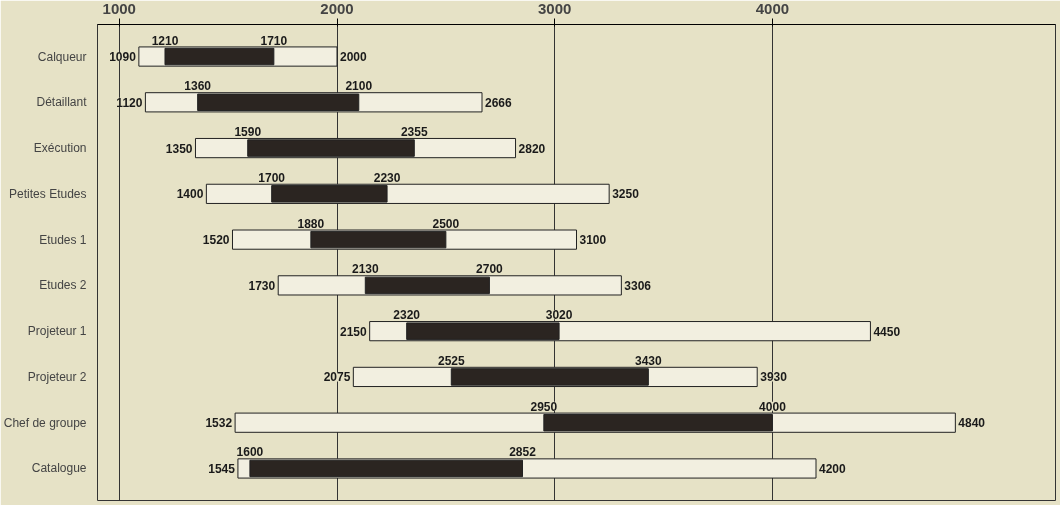  What do you see at coordinates (165, 40) in the screenshot?
I see `annotation: 1210` at bounding box center [165, 40].